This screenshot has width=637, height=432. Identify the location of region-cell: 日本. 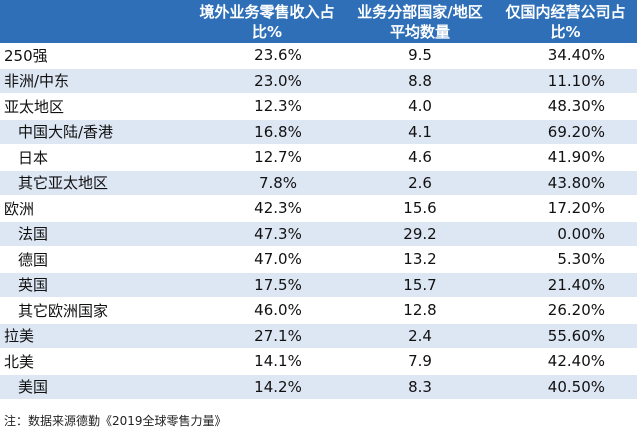
(94, 157).